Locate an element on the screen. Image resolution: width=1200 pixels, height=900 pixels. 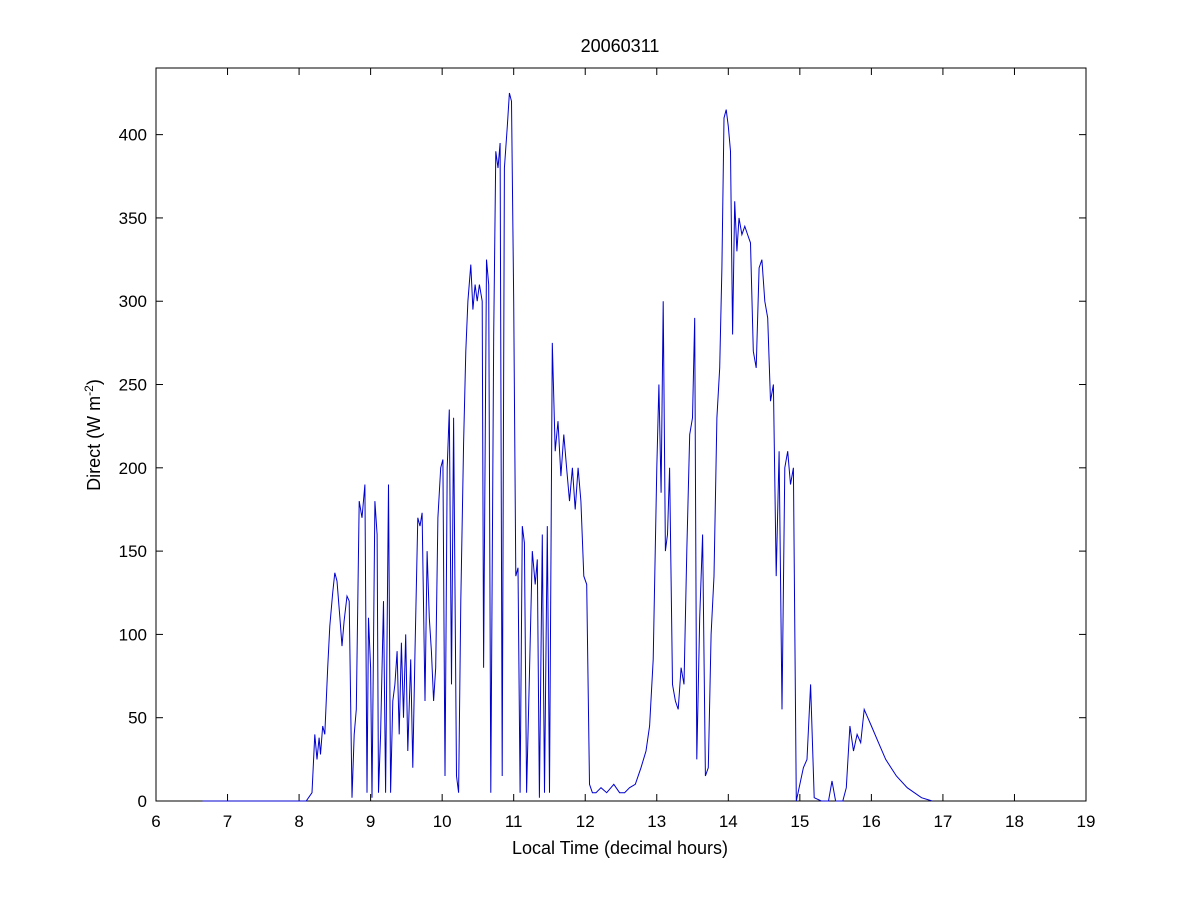
y-tick-label: 150 is located at coordinates (133, 551).